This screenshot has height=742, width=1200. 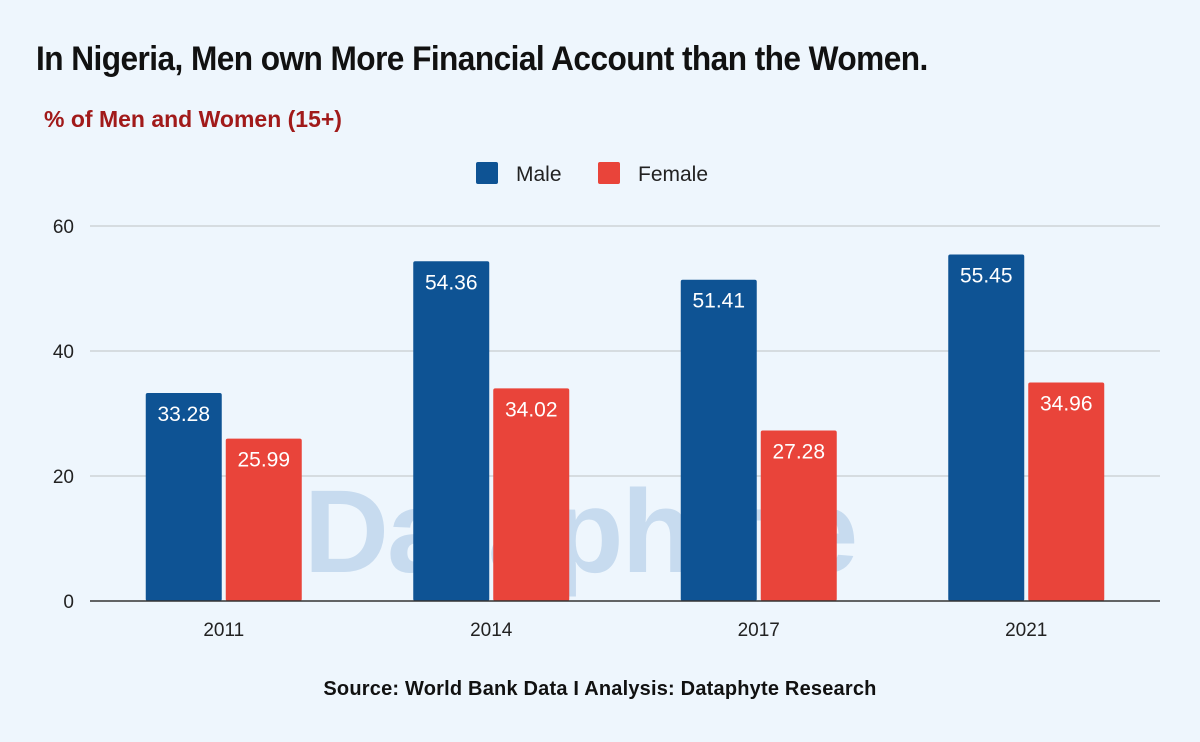 What do you see at coordinates (223, 630) in the screenshot?
I see `x-tick-label: 2011` at bounding box center [223, 630].